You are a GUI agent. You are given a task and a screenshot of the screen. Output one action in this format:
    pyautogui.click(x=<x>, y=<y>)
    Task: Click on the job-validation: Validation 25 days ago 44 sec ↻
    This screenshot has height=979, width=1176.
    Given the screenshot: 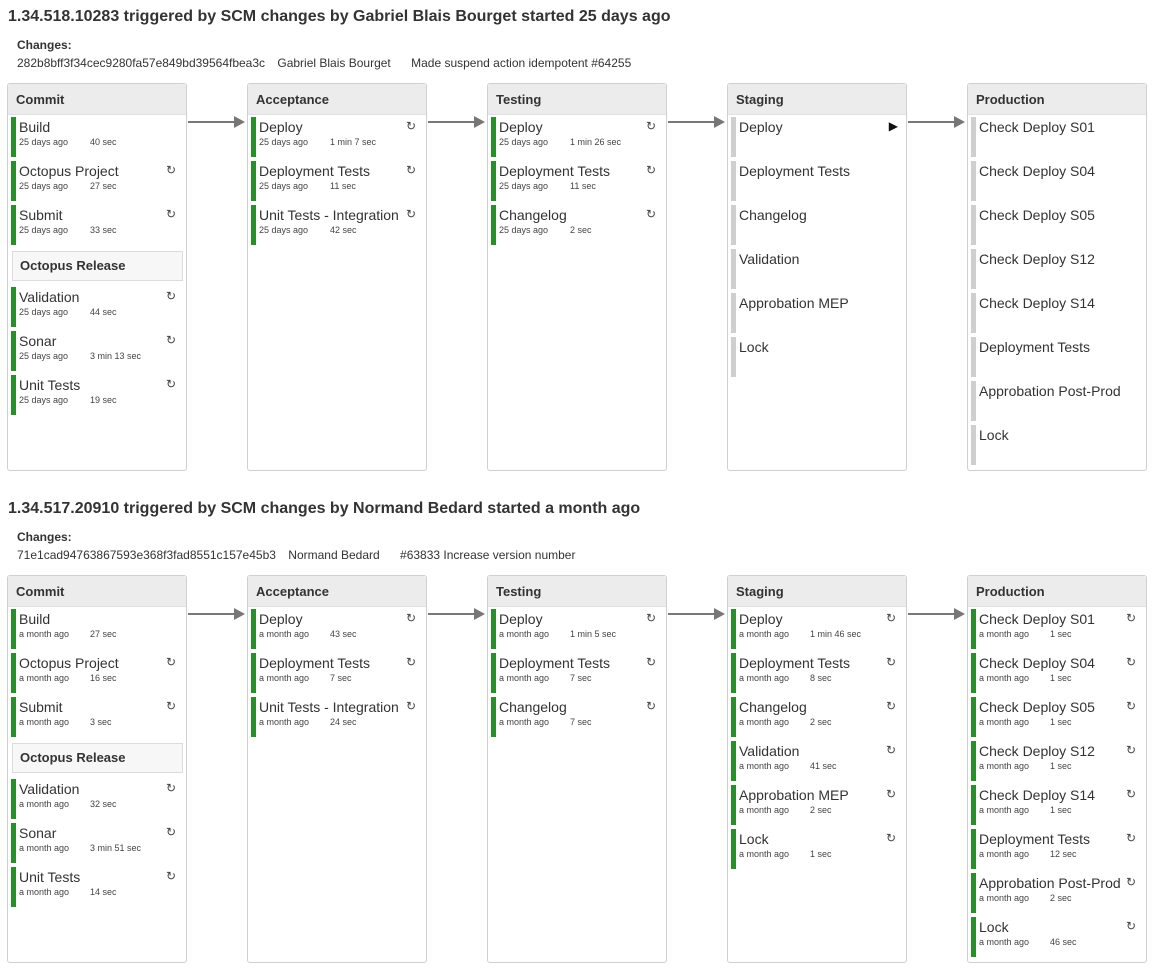 What is the action you would take?
    pyautogui.click(x=97, y=307)
    